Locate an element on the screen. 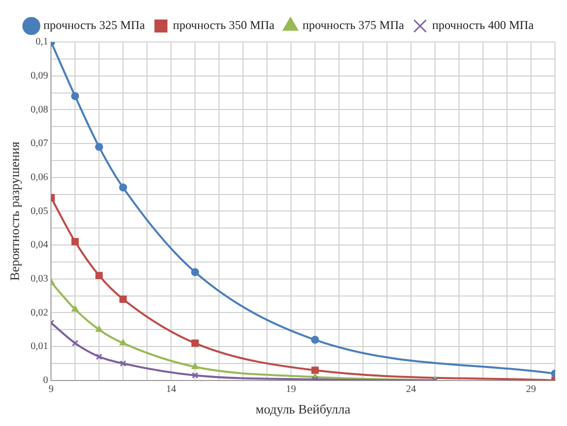 The image size is (567, 426). legend-label: прочность 400 МПа is located at coordinates (483, 25).